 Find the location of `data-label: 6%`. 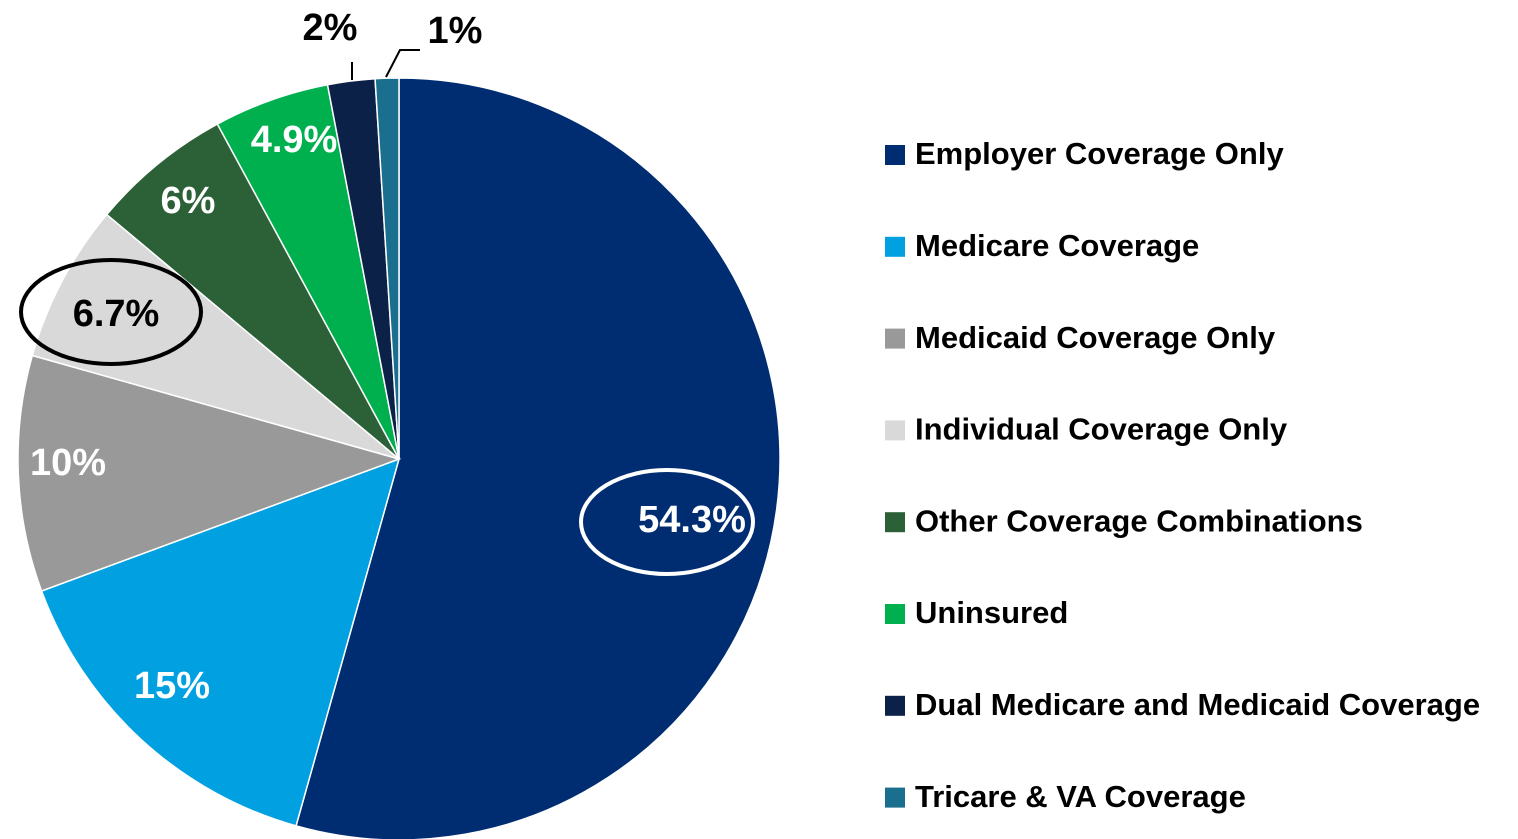

data-label: 6% is located at coordinates (188, 201).